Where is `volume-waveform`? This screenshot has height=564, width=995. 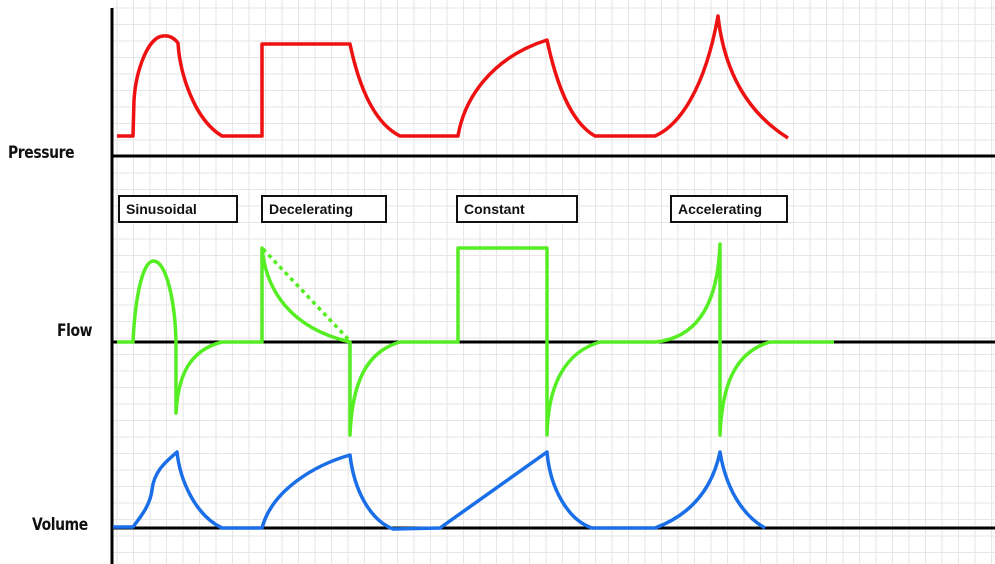 volume-waveform is located at coordinates (439, 490).